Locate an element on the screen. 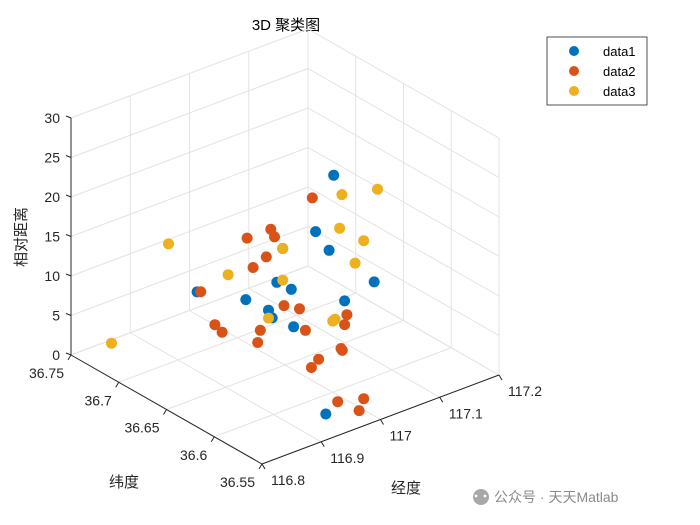  y-tick-label: 36.55 is located at coordinates (237, 482).